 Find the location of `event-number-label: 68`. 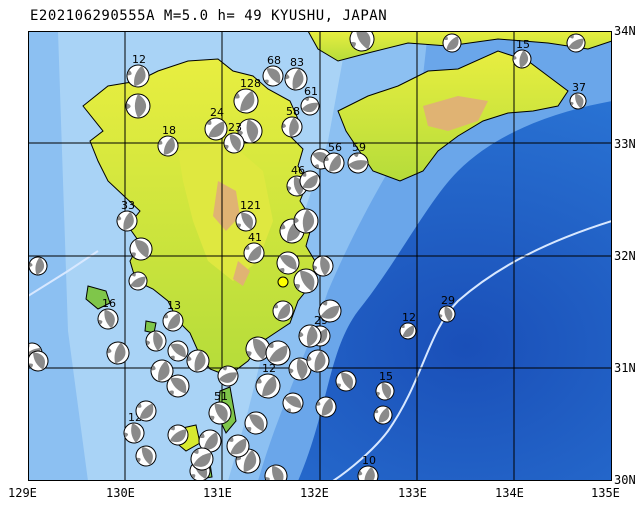

event-number-label: 68 is located at coordinates (274, 60).